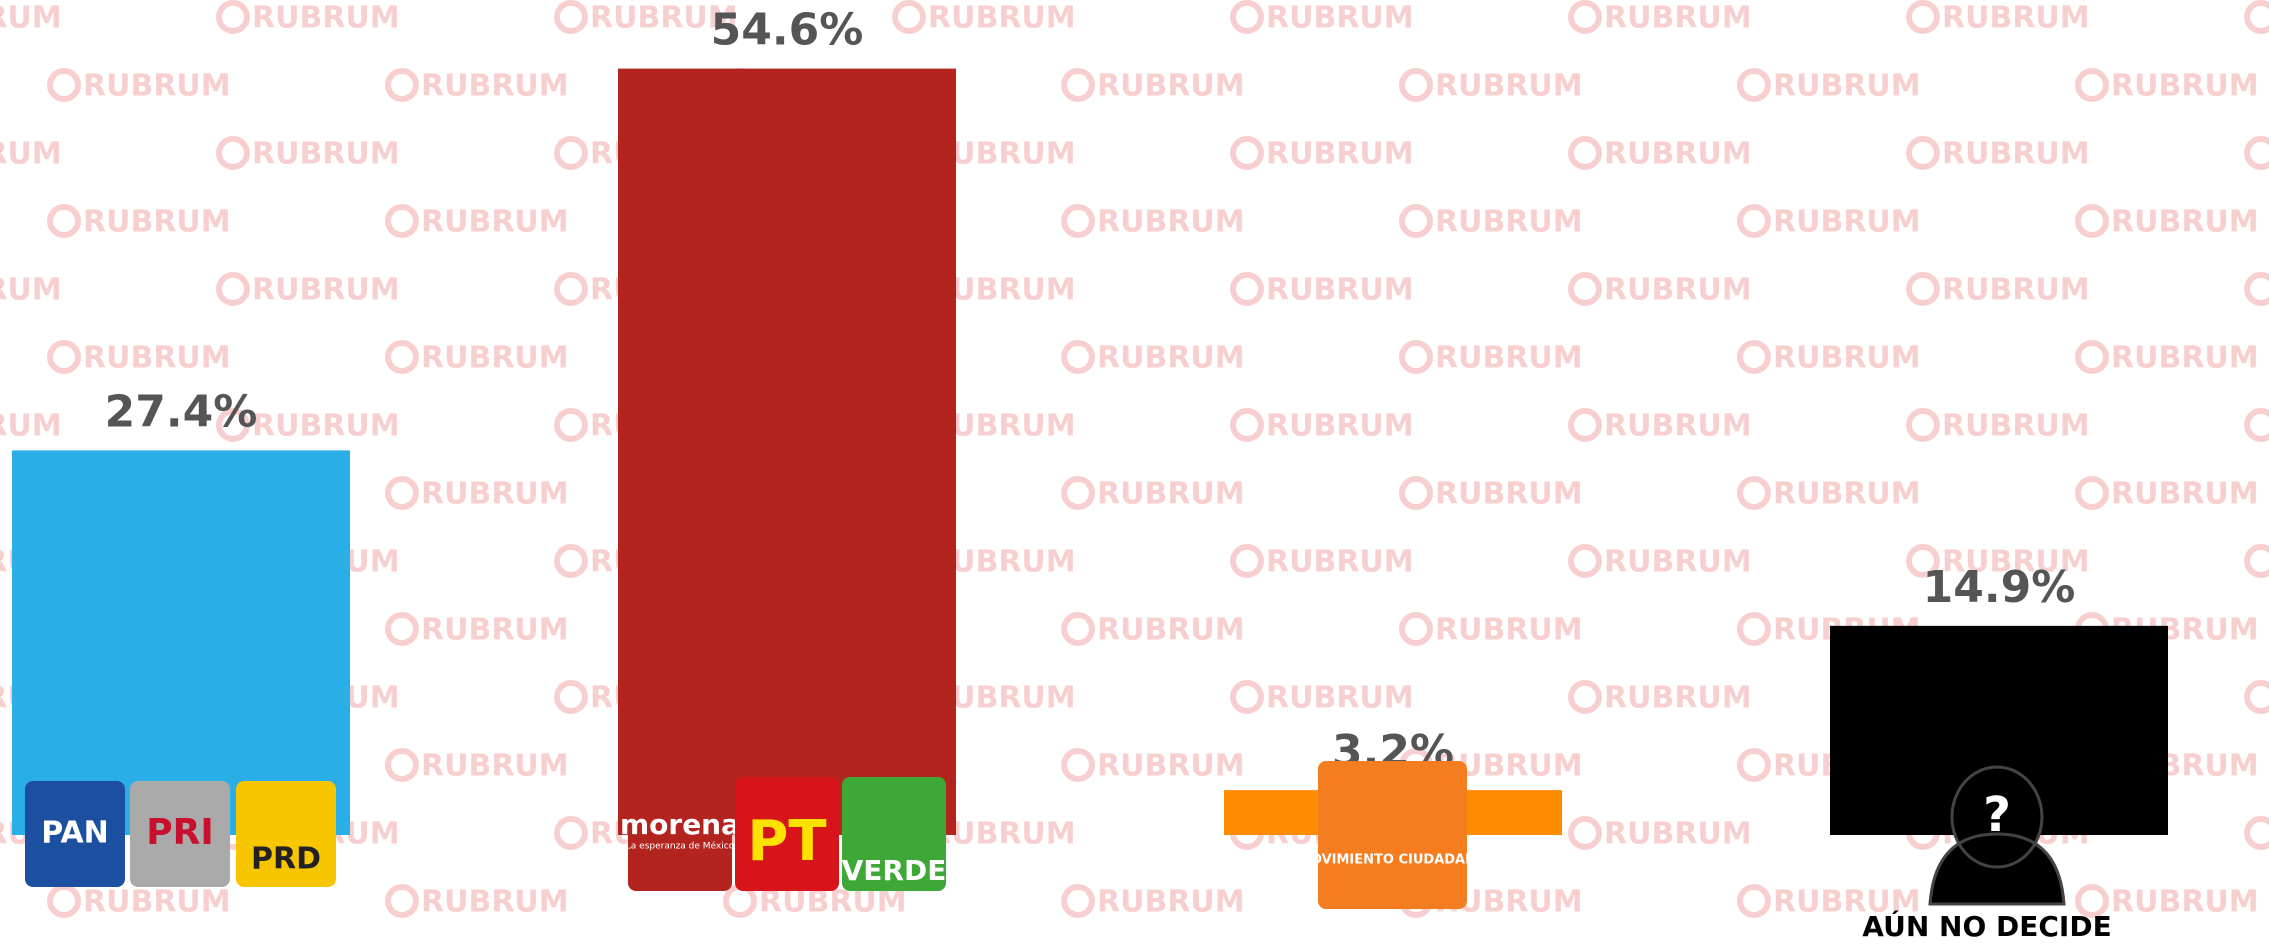 This screenshot has width=2269, height=944. I want to click on party-logo: PT, so click(787, 834).